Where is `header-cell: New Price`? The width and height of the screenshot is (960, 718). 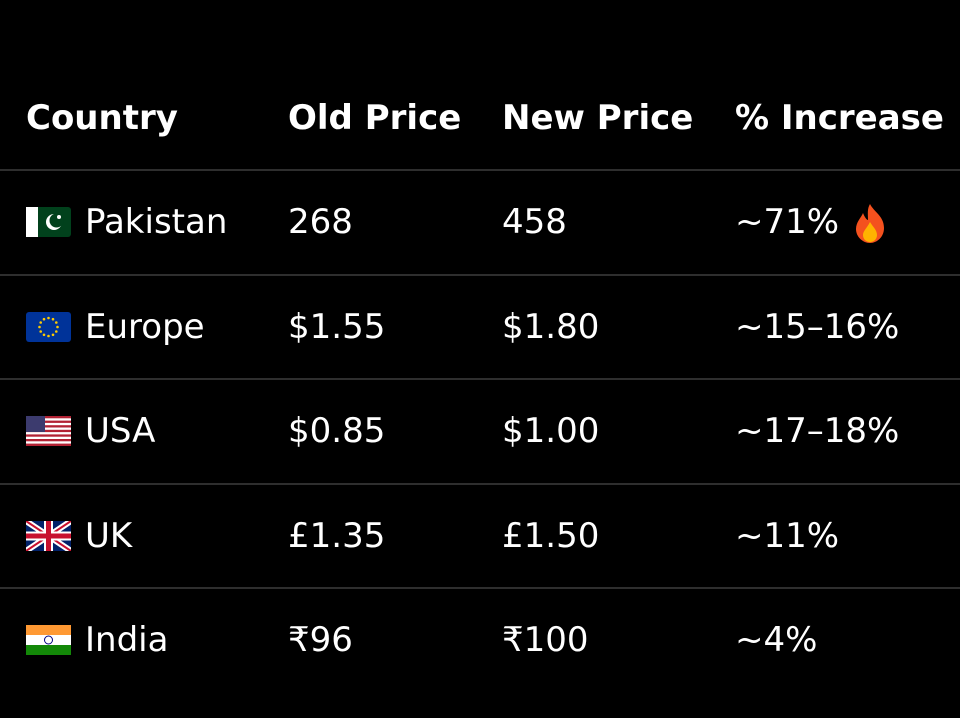
header-cell: New Price is located at coordinates (598, 118).